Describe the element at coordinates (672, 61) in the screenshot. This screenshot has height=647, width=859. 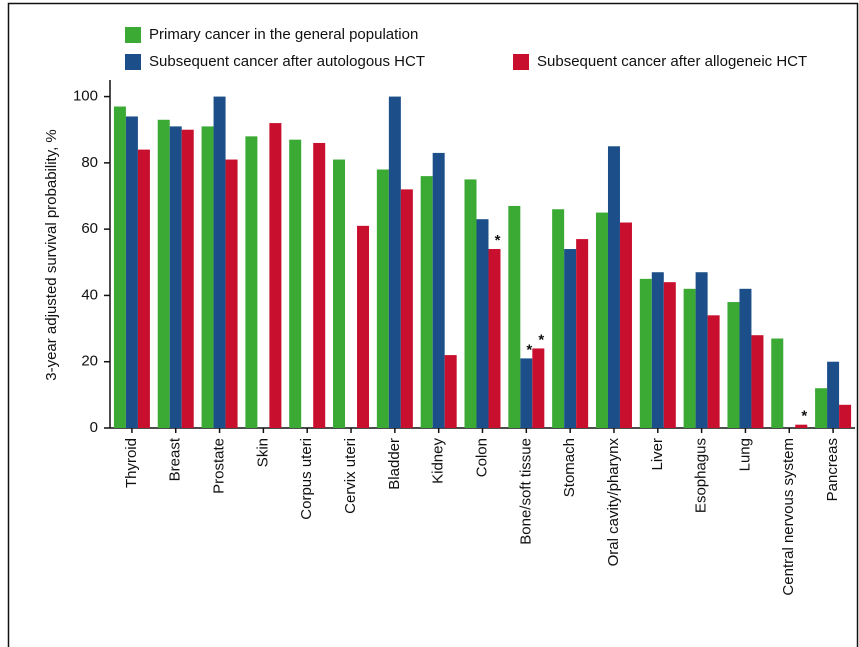
I see `legend-label: Subsequent cancer after allogeneic HCT` at that location.